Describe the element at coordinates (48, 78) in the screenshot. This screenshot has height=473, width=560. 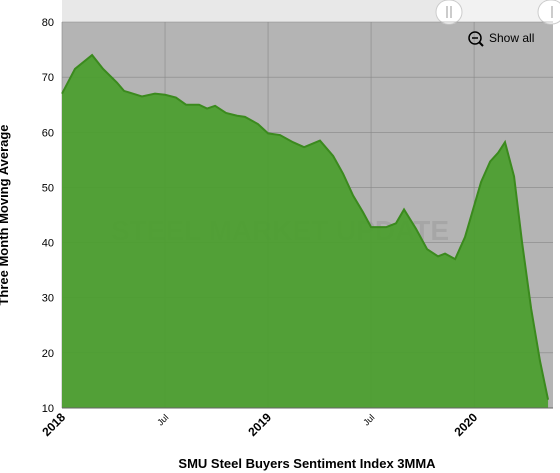
I see `y-tick-label: 70` at that location.